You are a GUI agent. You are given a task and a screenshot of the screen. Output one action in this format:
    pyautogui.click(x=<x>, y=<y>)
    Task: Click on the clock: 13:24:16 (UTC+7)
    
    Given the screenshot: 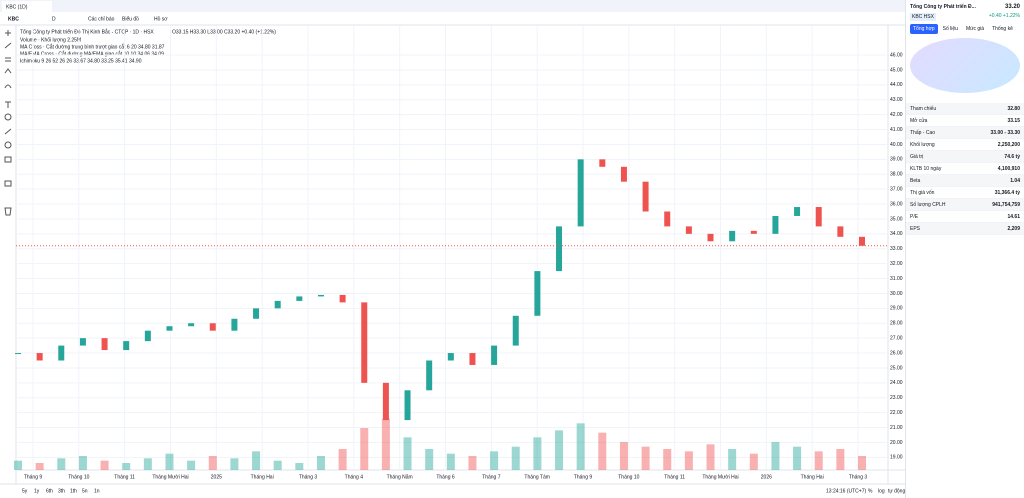 What is the action you would take?
    pyautogui.click(x=846, y=491)
    